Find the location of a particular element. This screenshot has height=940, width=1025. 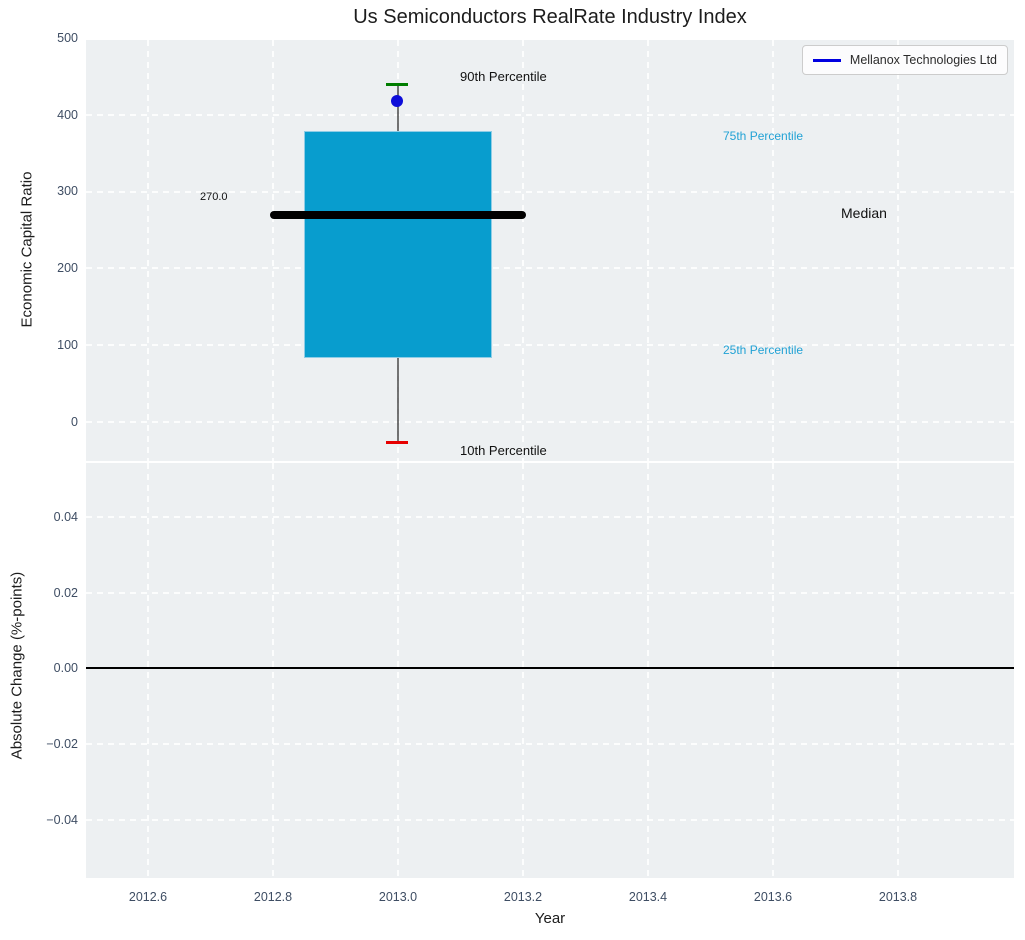

legend: Mellanox Technologies Ltd is located at coordinates (904, 60).